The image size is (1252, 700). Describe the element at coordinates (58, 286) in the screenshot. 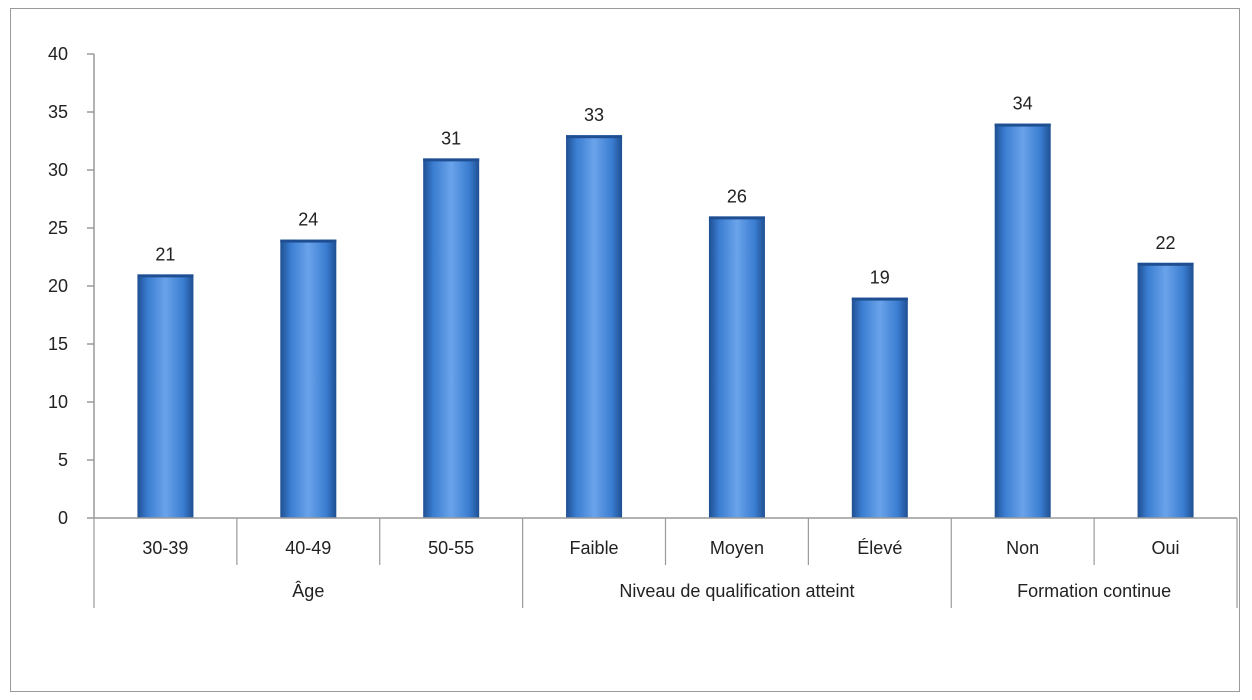

I see `y-tick-label: 20` at that location.